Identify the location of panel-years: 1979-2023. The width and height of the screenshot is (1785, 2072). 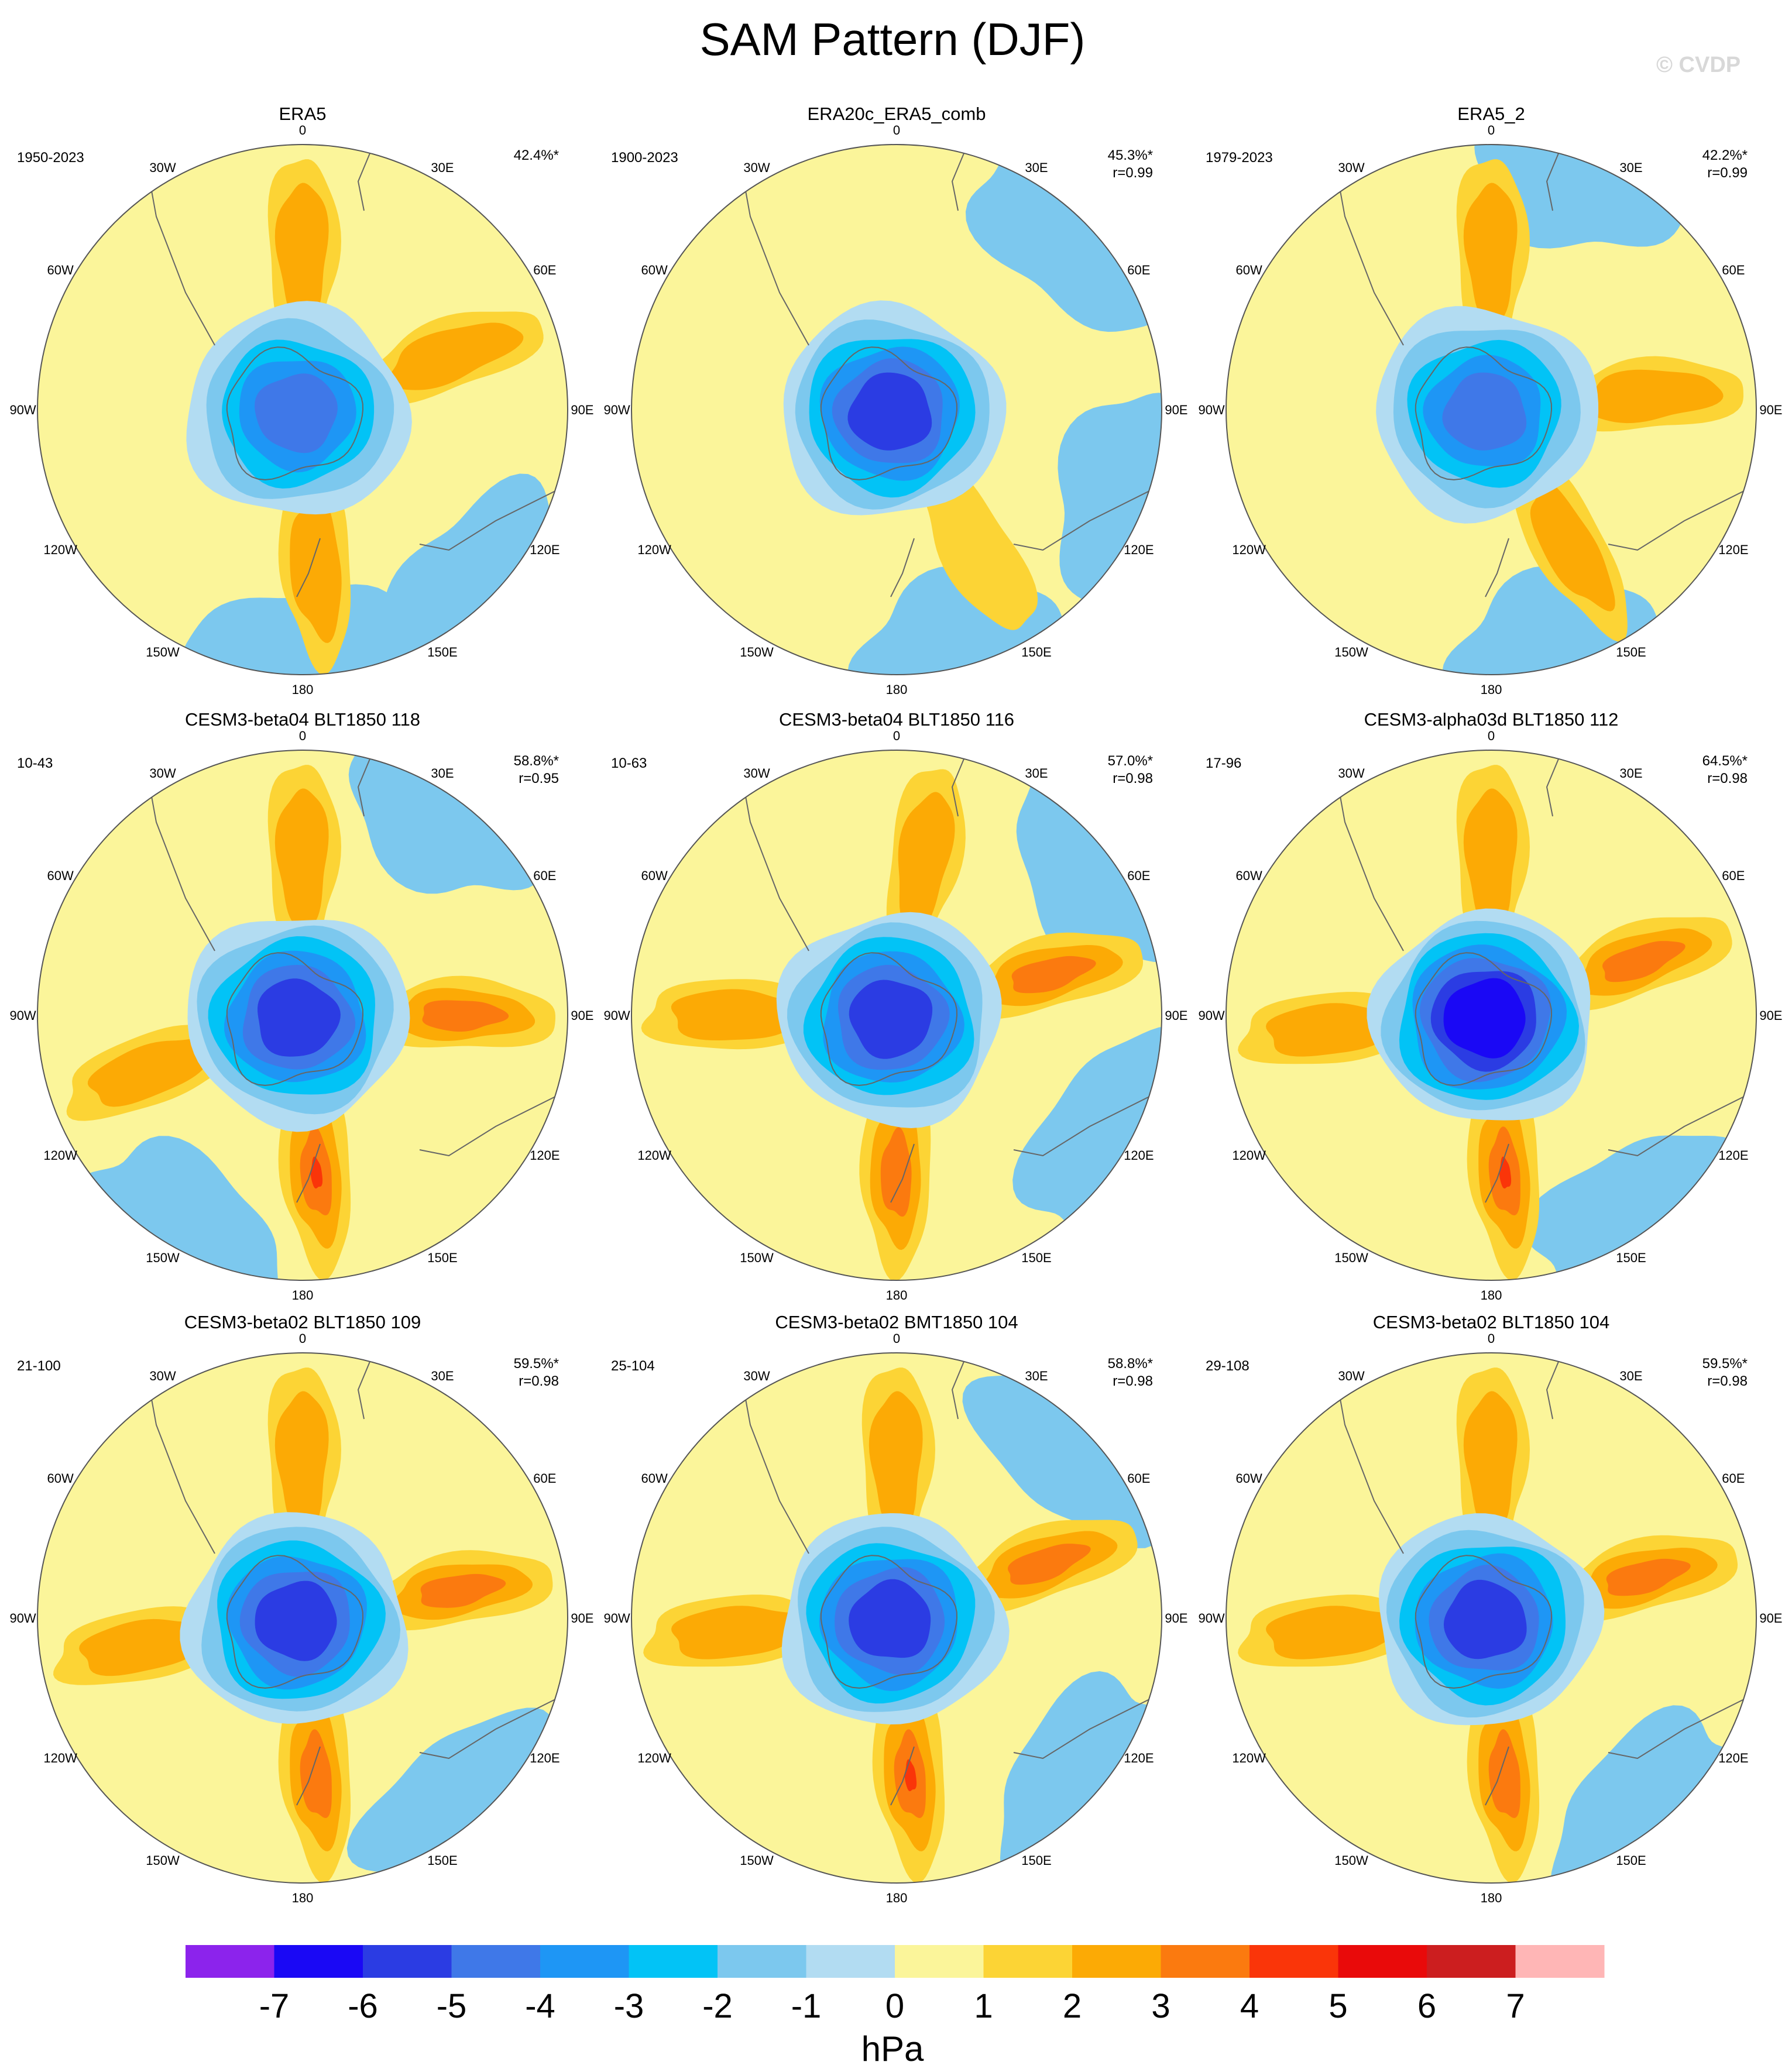
(1239, 158).